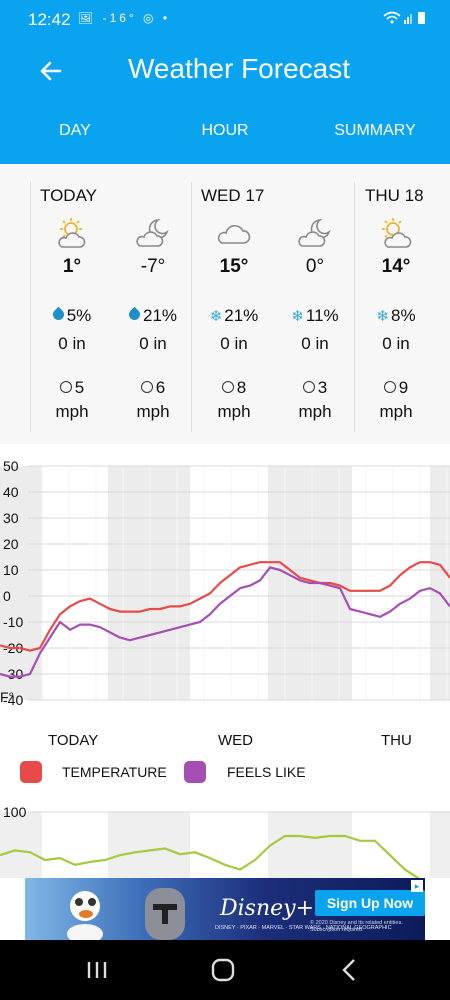  I want to click on arrow-left-icon, so click(51, 71).